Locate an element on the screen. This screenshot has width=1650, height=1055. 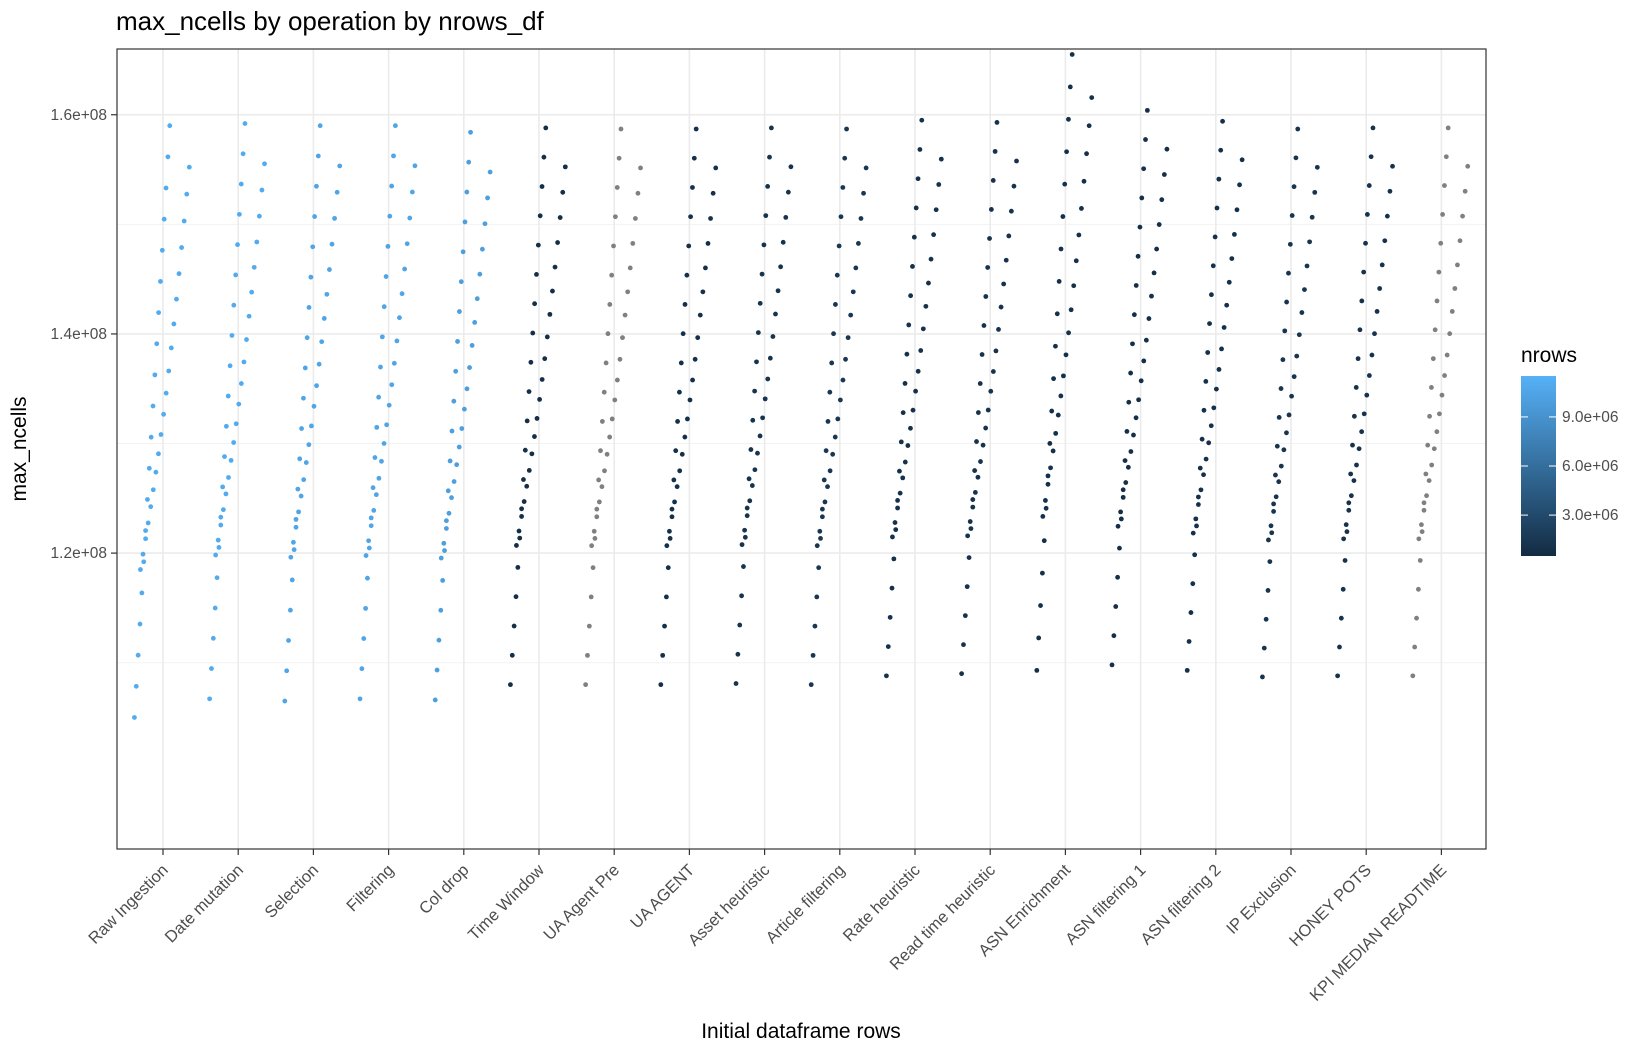
legend-tick-label: 3.0e+06 is located at coordinates (1590, 515).